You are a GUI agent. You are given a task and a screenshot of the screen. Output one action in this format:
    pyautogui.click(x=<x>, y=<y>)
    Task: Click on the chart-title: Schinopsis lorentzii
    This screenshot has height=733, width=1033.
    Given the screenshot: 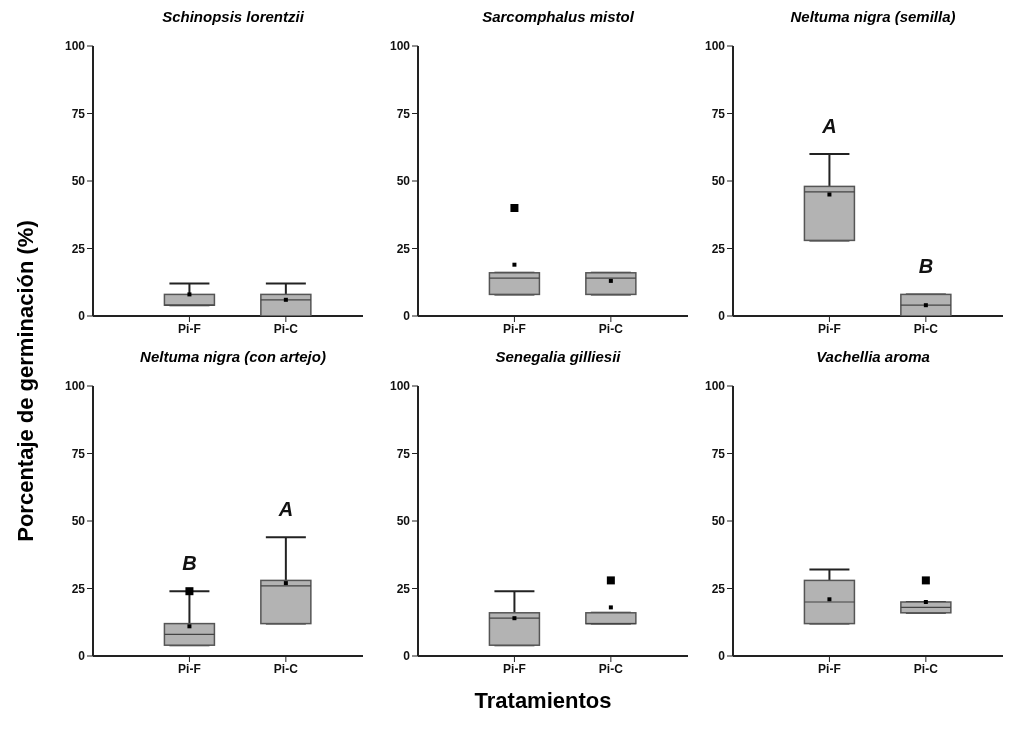 What is the action you would take?
    pyautogui.click(x=233, y=17)
    